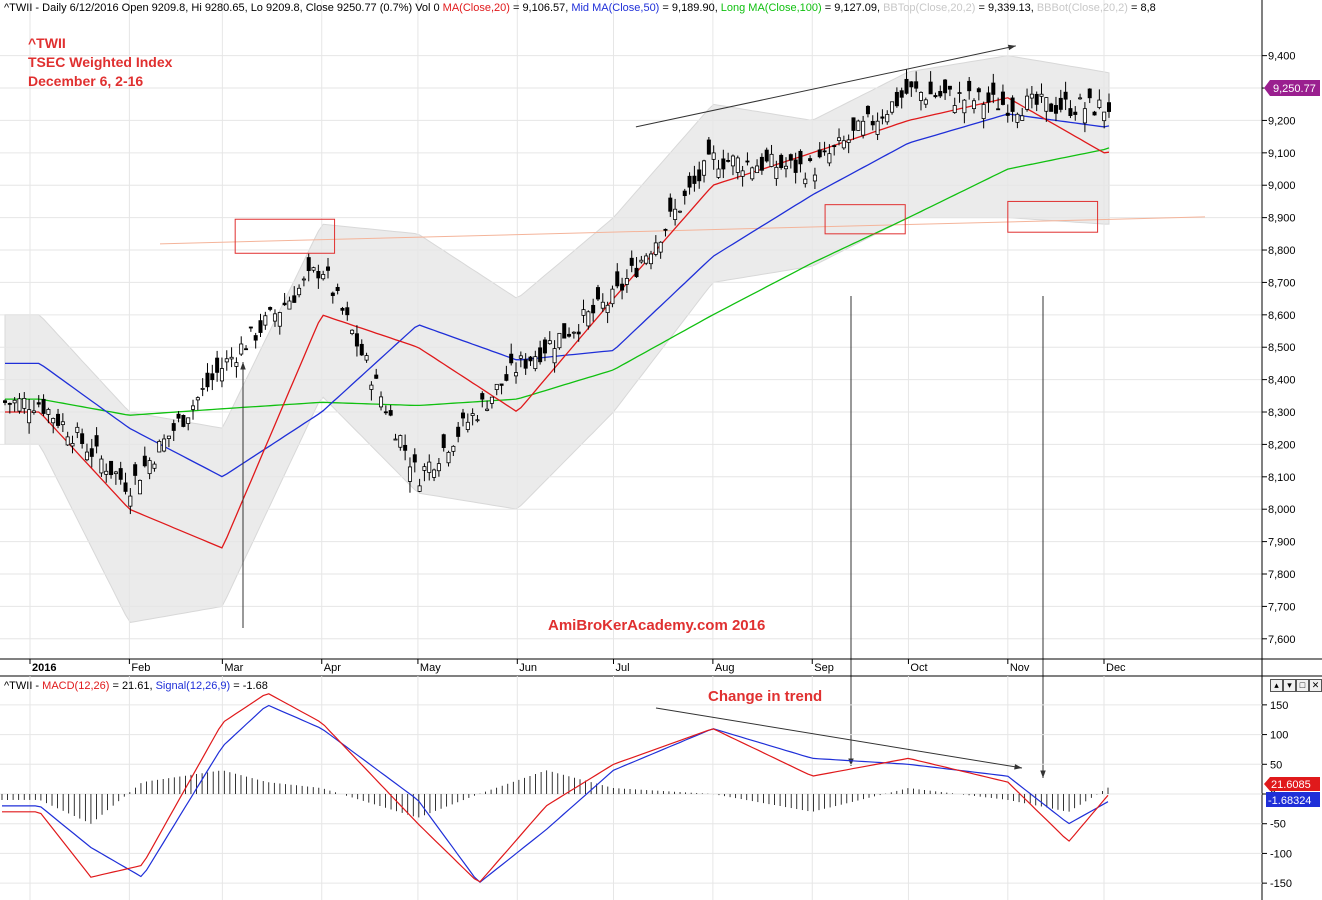 The height and width of the screenshot is (900, 1322). What do you see at coordinates (1302, 685) in the screenshot?
I see `panel-maximize-button: □` at bounding box center [1302, 685].